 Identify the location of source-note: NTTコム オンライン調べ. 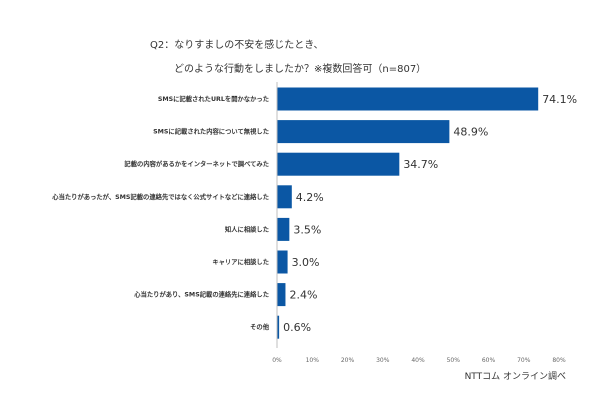
(515, 376).